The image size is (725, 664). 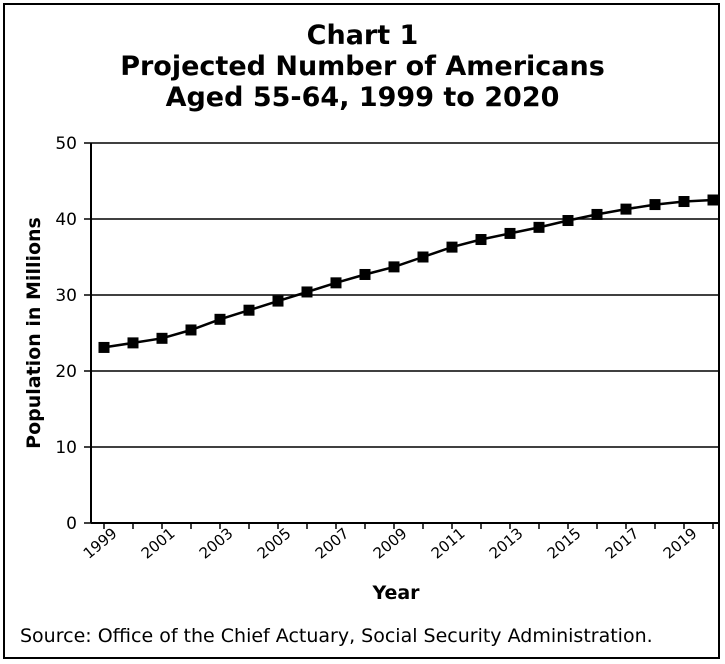 What do you see at coordinates (71, 524) in the screenshot?
I see `y-tick-label-0: 0` at bounding box center [71, 524].